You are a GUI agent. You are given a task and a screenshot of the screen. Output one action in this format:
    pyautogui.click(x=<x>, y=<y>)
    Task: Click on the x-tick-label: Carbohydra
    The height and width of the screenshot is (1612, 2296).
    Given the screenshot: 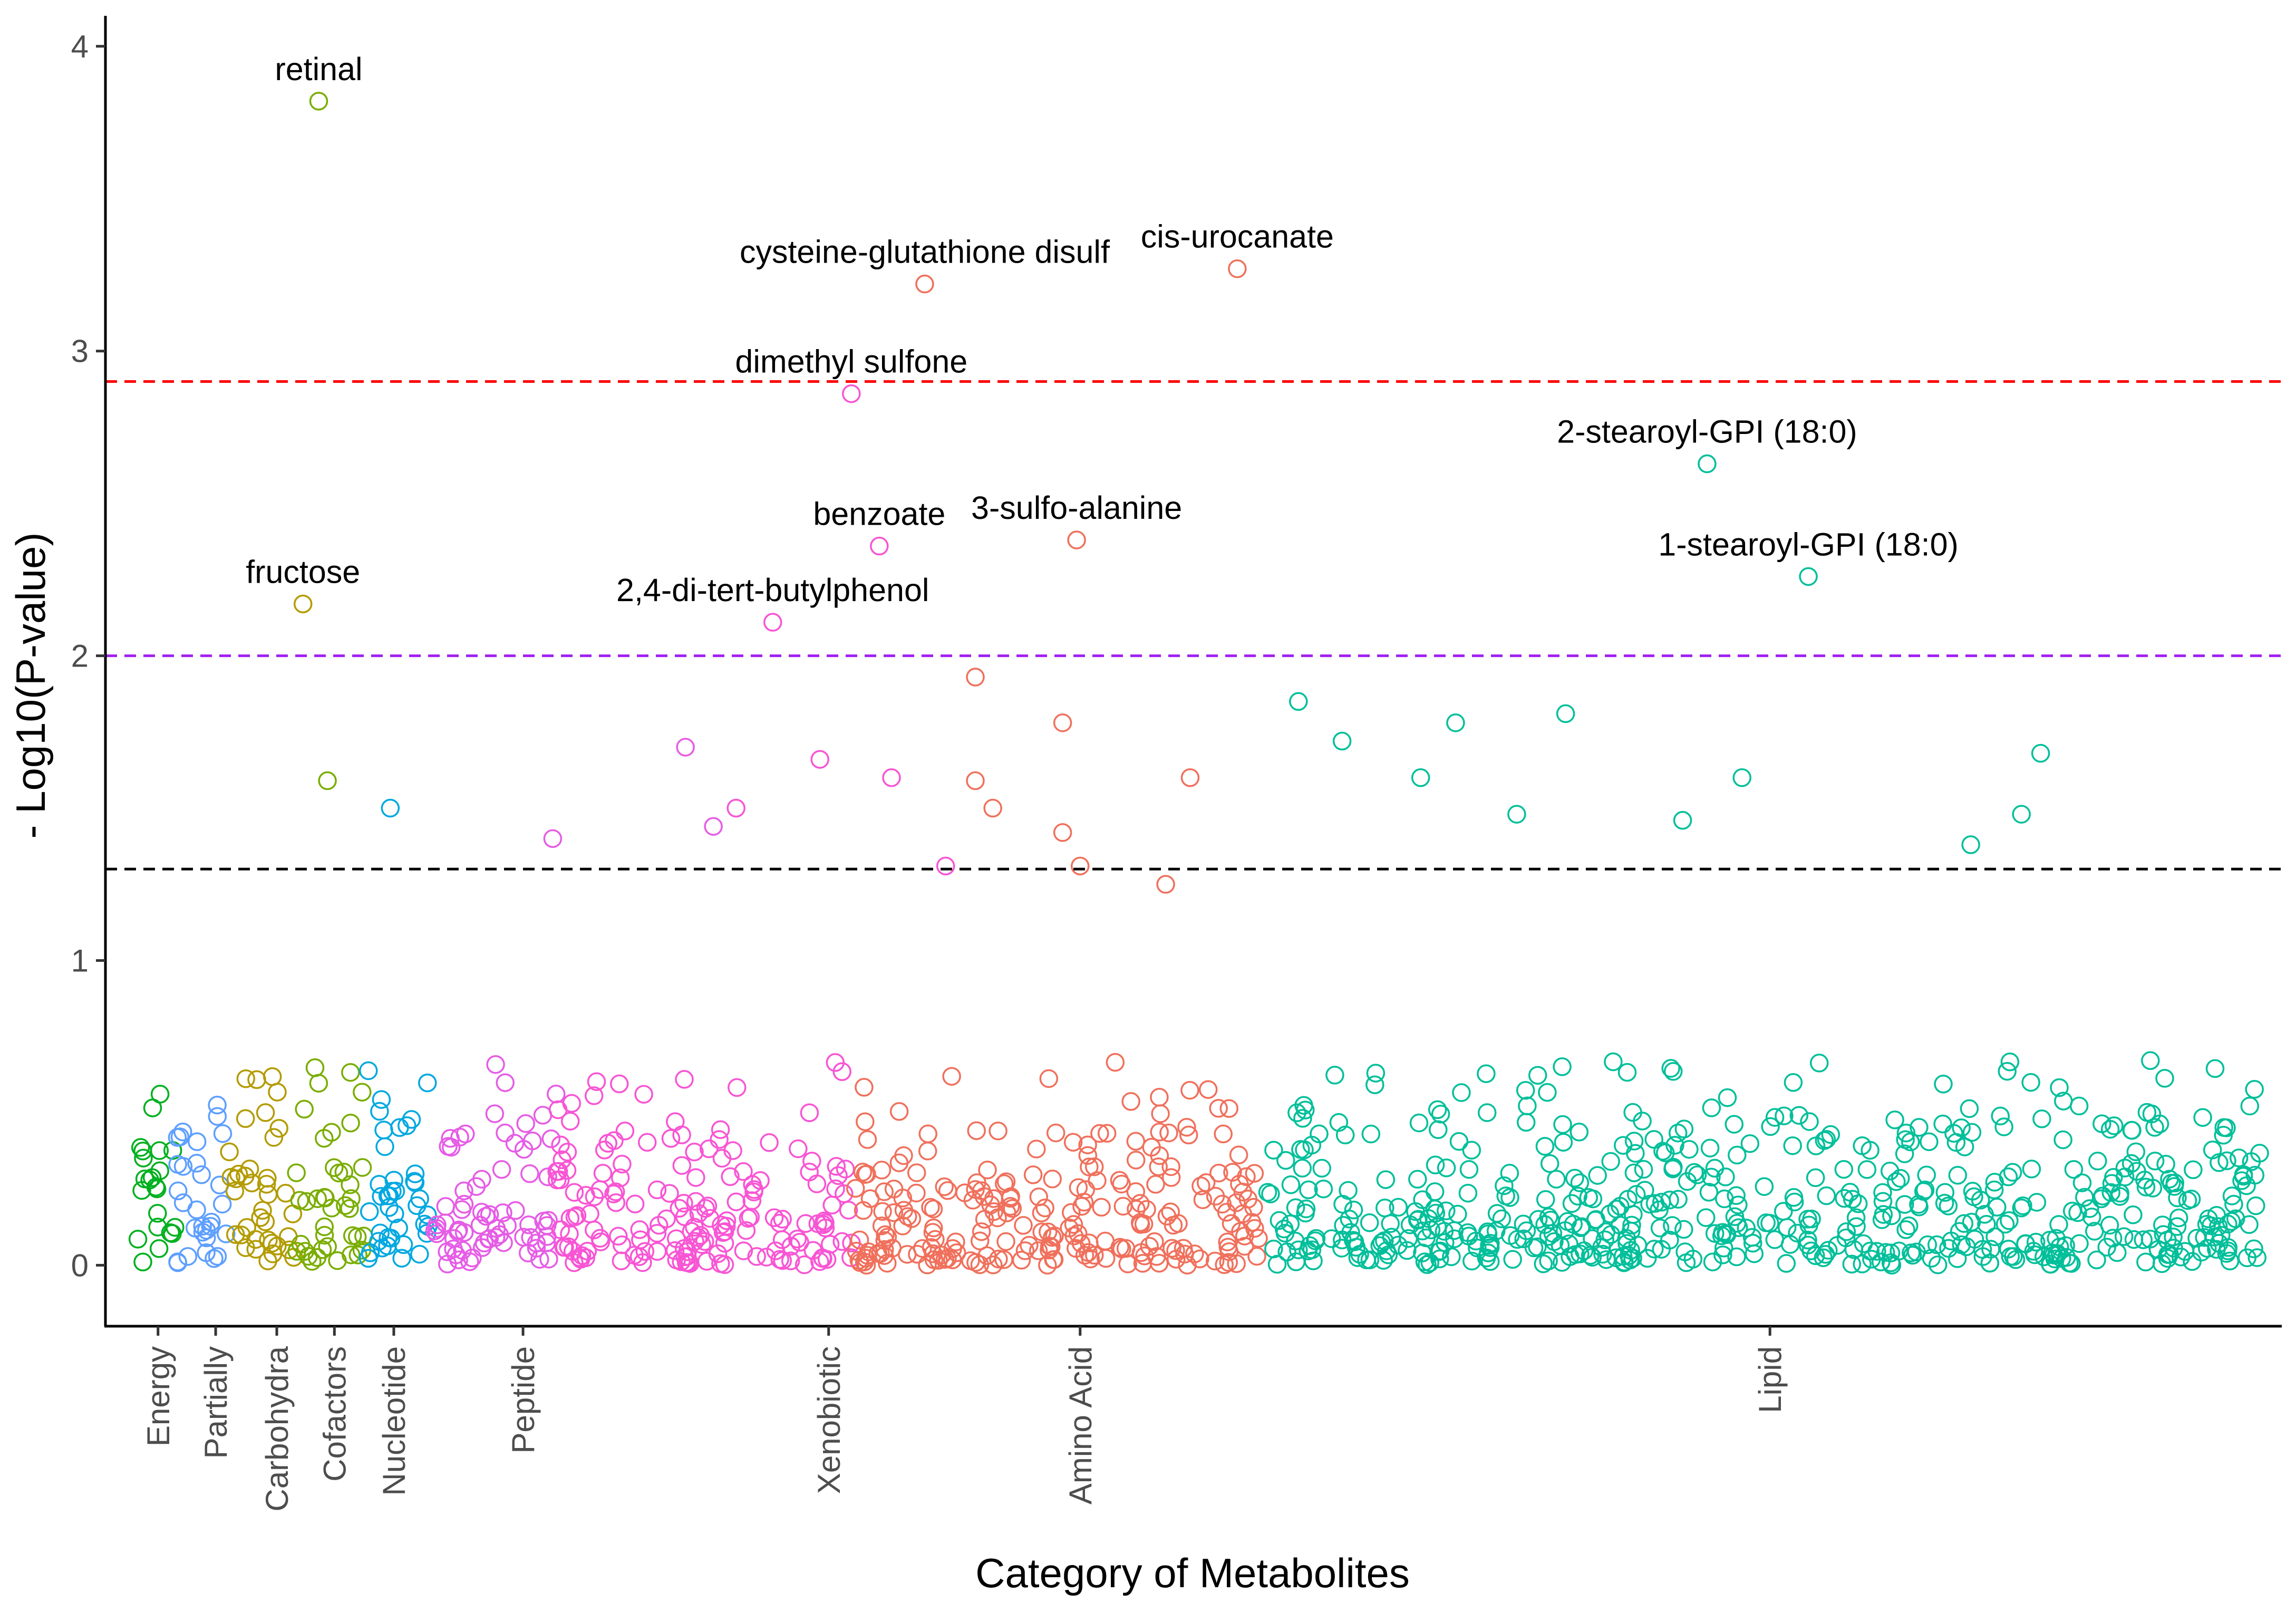 What is the action you would take?
    pyautogui.click(x=277, y=1428)
    